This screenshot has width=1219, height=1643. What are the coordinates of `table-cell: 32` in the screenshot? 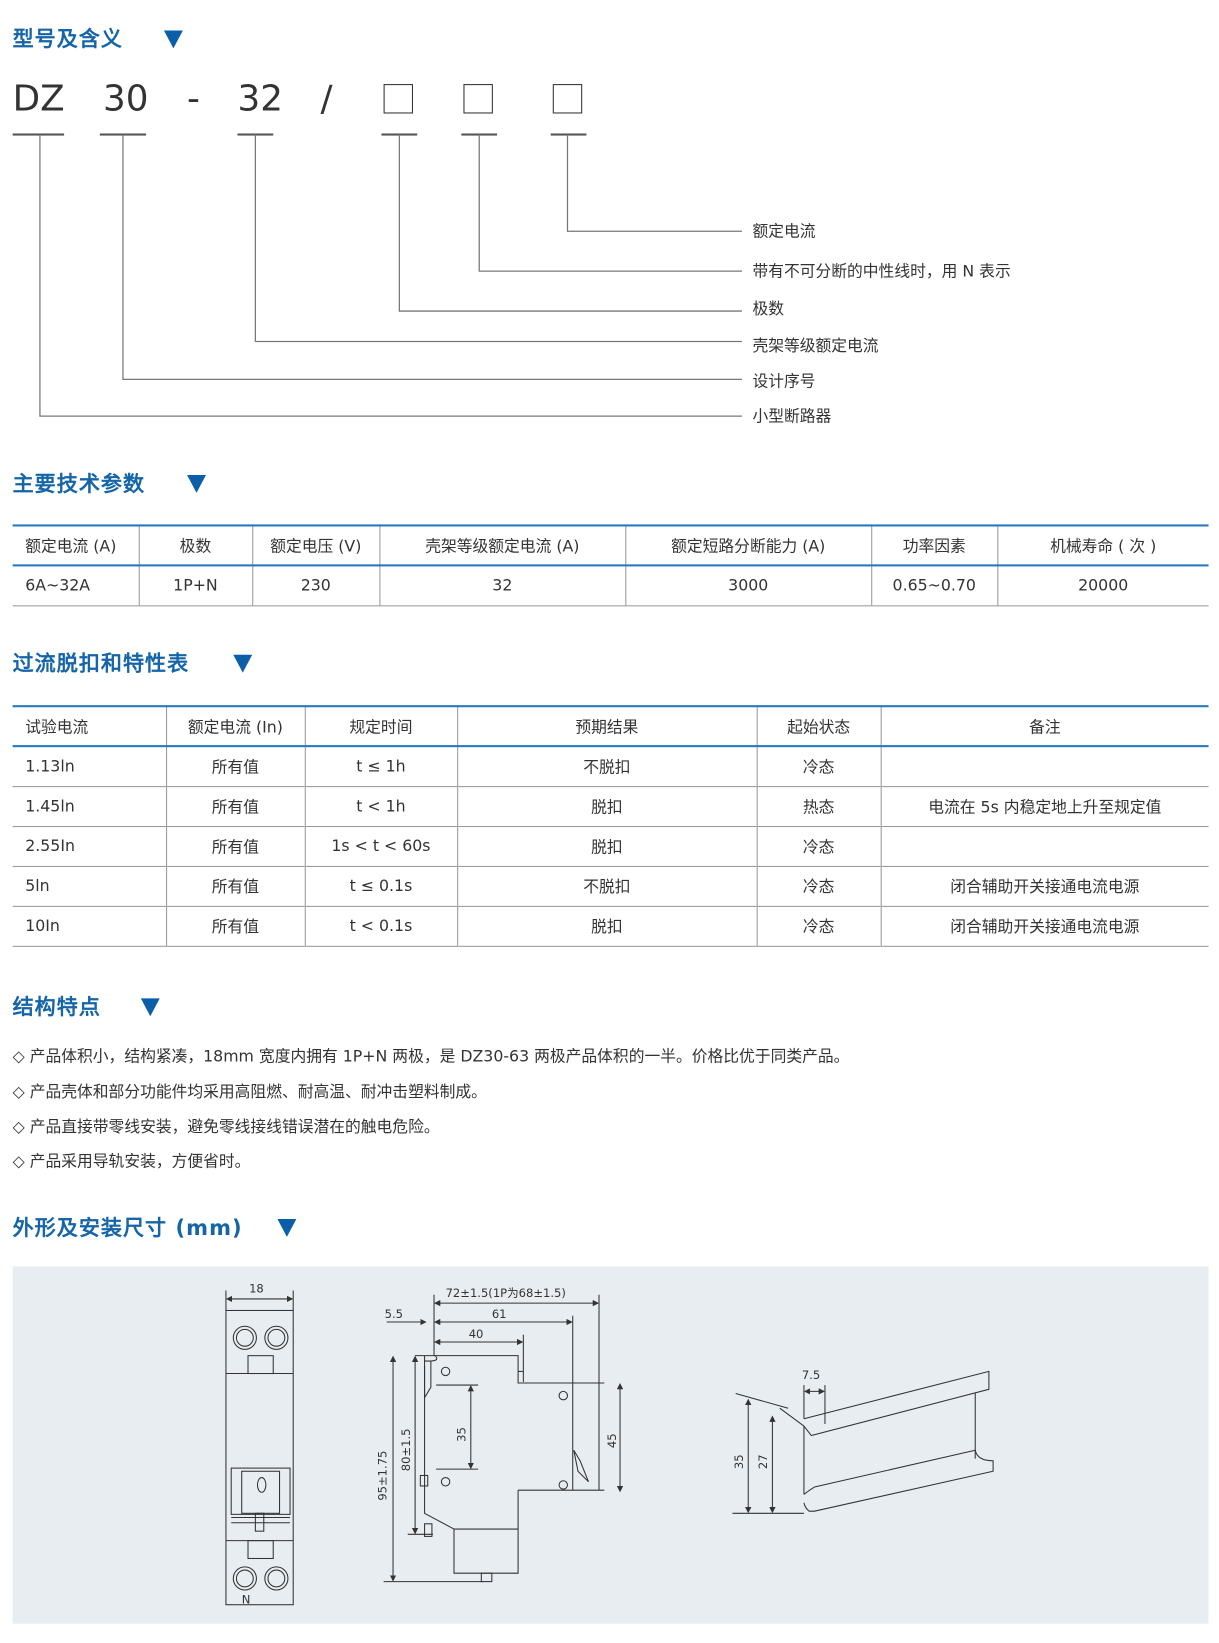 It's located at (502, 585).